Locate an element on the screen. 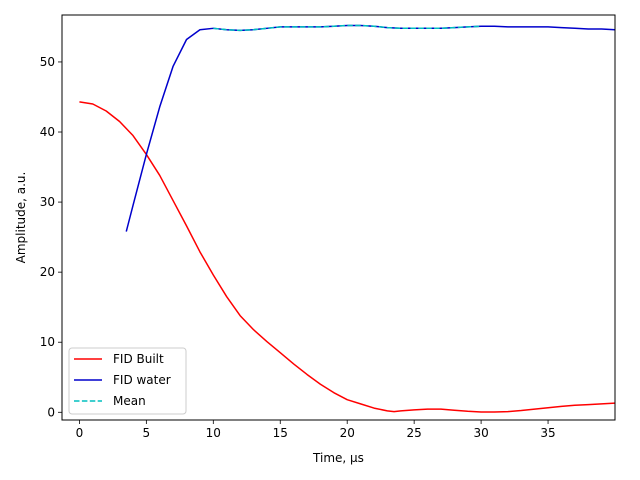  y-tick-label: 50 is located at coordinates (47, 62).